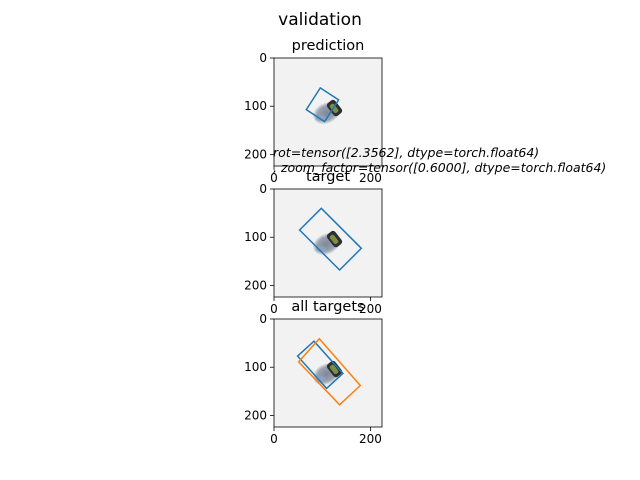  I want to click on panel-title: all targets, so click(327, 307).